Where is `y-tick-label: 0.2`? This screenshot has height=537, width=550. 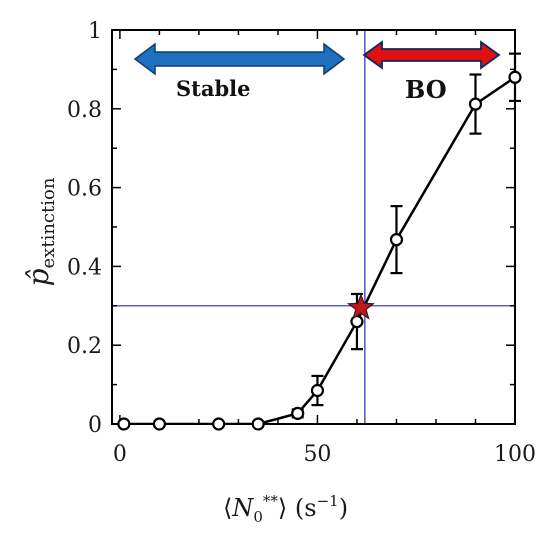
y-tick-label: 0.2 is located at coordinates (84, 346).